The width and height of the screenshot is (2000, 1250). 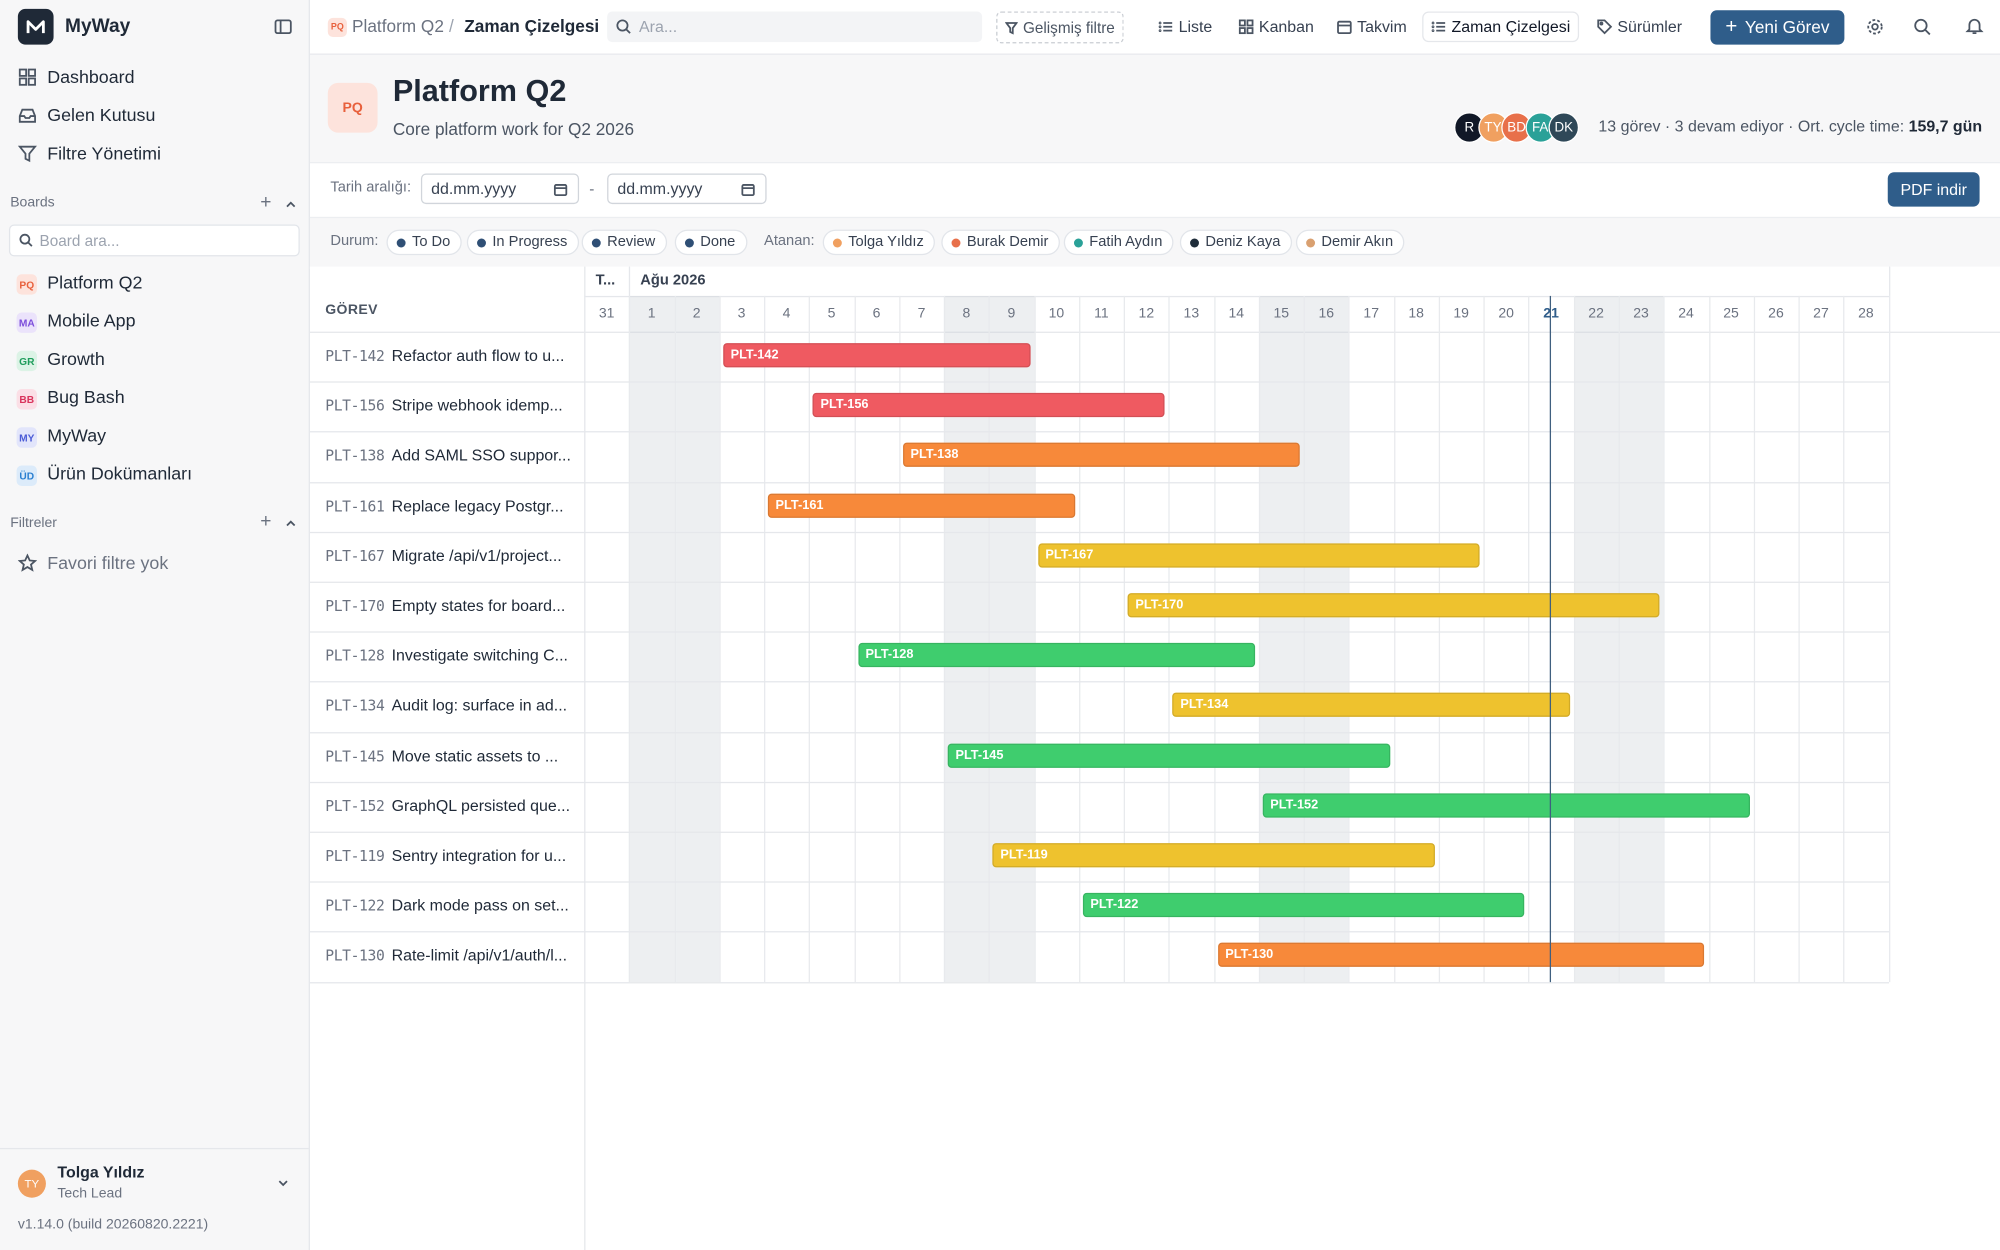 I want to click on board-item: Growth, so click(x=76, y=358).